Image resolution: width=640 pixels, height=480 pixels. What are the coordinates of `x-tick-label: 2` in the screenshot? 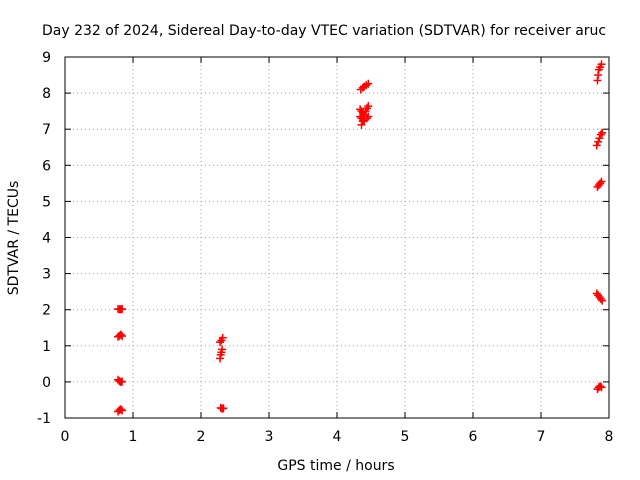 It's located at (201, 437).